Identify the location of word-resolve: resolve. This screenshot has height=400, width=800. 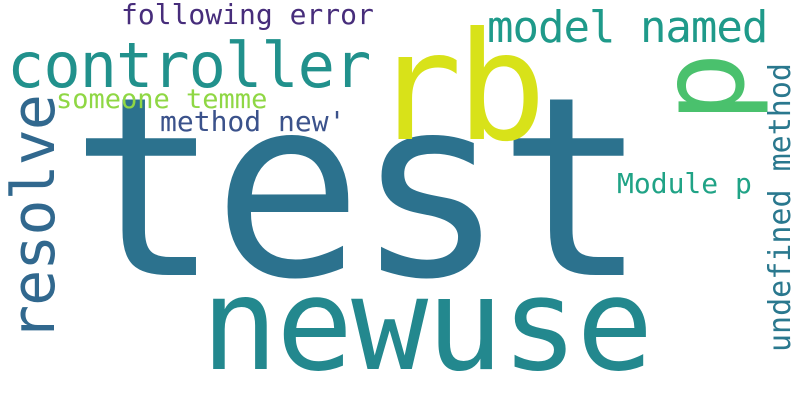
(34, 218).